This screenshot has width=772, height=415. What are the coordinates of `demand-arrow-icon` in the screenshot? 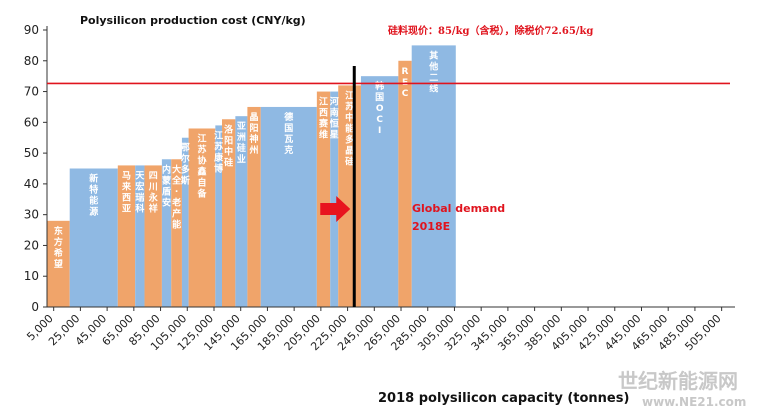 It's located at (335, 209).